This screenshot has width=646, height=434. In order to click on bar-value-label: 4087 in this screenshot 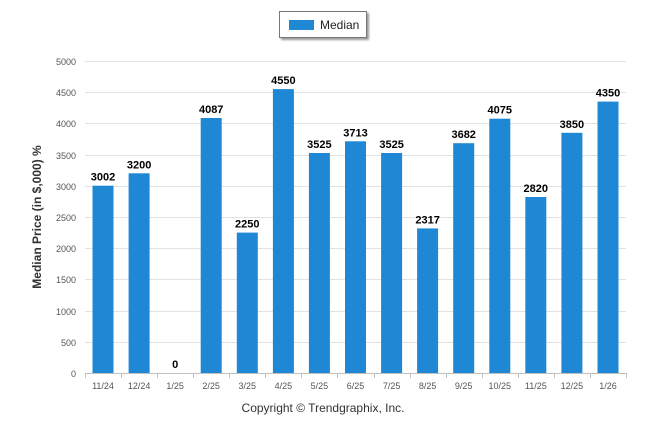, I will do `click(211, 110)`.